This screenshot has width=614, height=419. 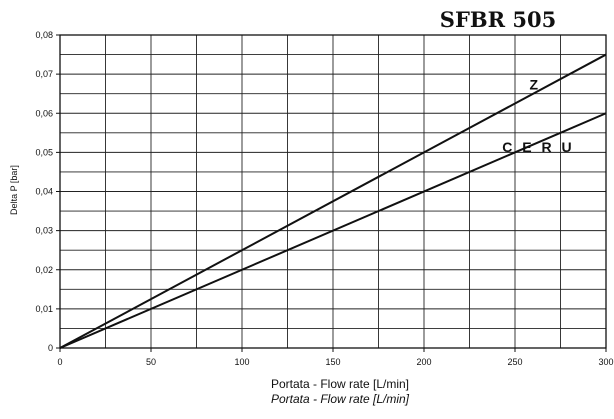 I want to click on x-tick-label: 300, so click(x=605, y=362).